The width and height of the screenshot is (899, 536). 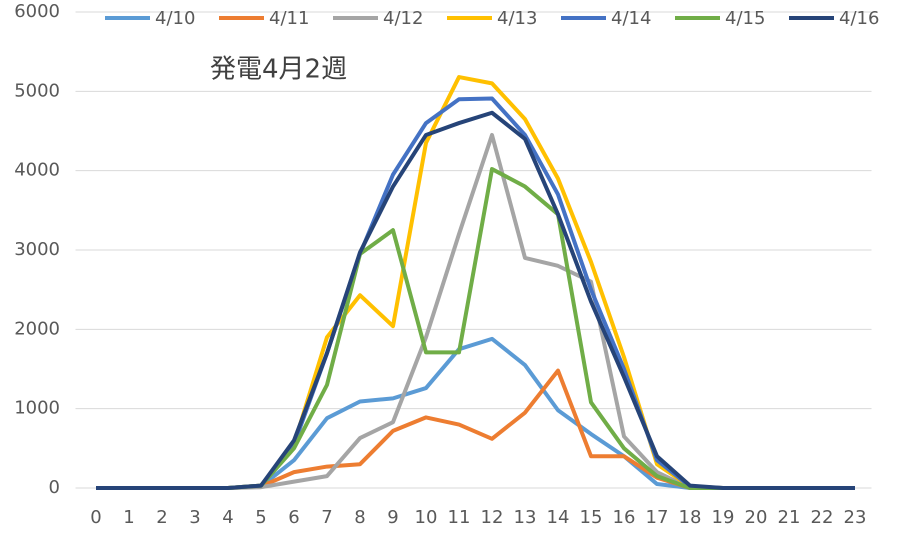 What do you see at coordinates (227, 517) in the screenshot?
I see `x-tick-label: 4` at bounding box center [227, 517].